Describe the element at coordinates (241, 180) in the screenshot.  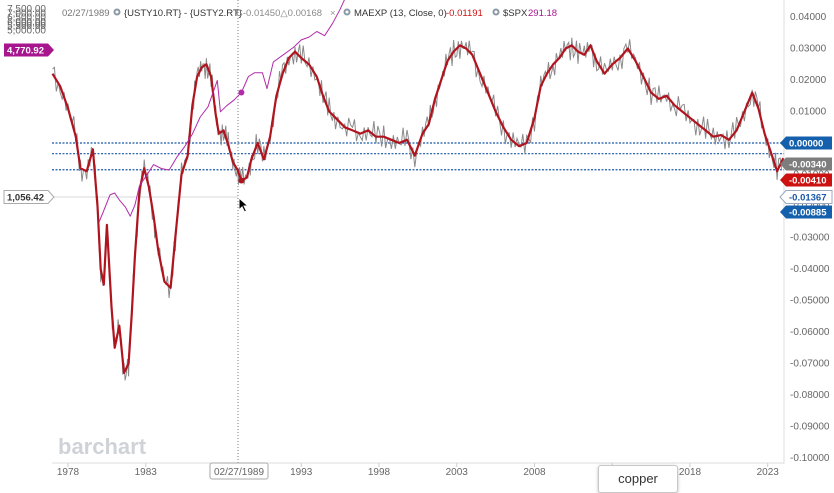
I see `crosshair-point-maexp` at that location.